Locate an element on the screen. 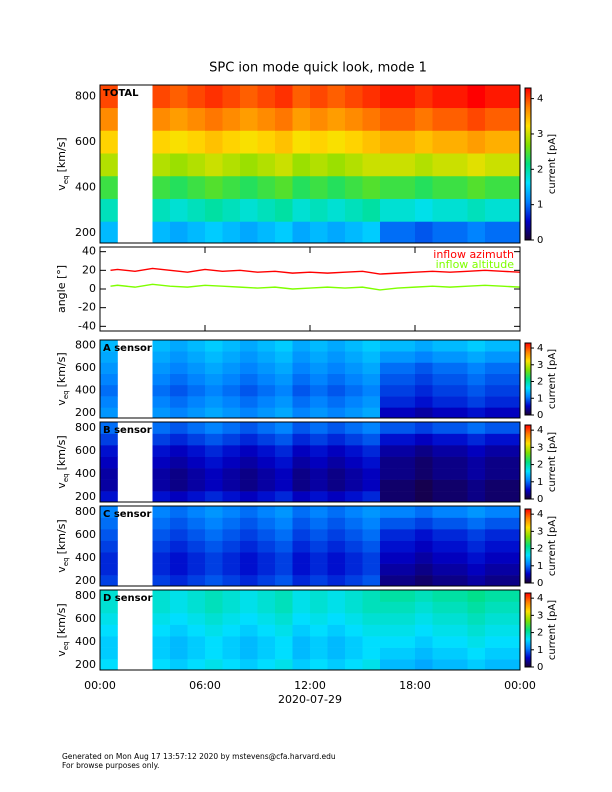  frame is located at coordinates (310, 379).